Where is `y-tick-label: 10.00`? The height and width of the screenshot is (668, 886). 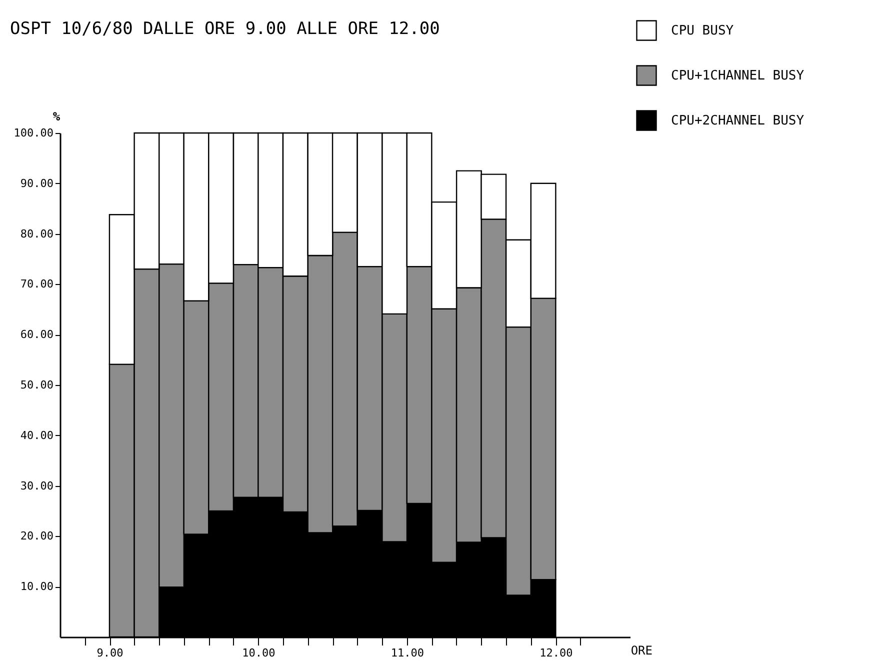
y-tick-label: 10.00 is located at coordinates (37, 587).